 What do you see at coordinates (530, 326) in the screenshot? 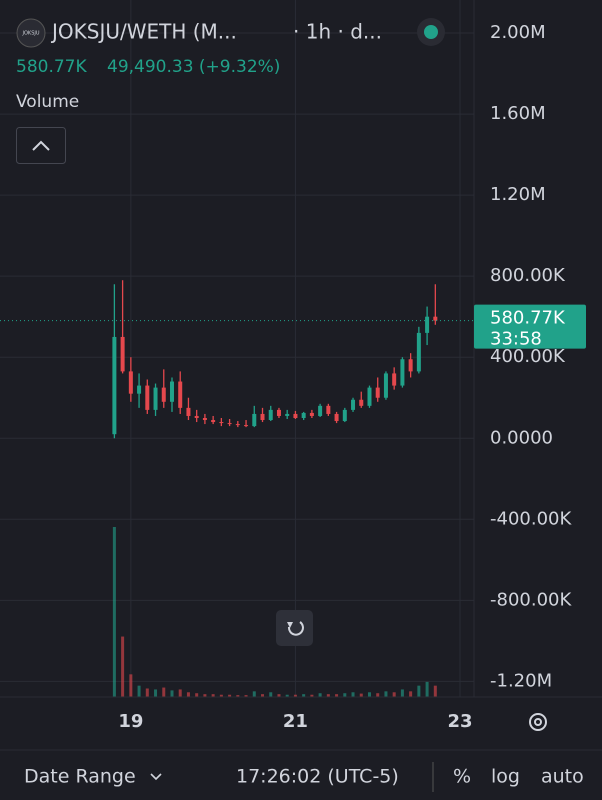
I see `price-label-box` at bounding box center [530, 326].